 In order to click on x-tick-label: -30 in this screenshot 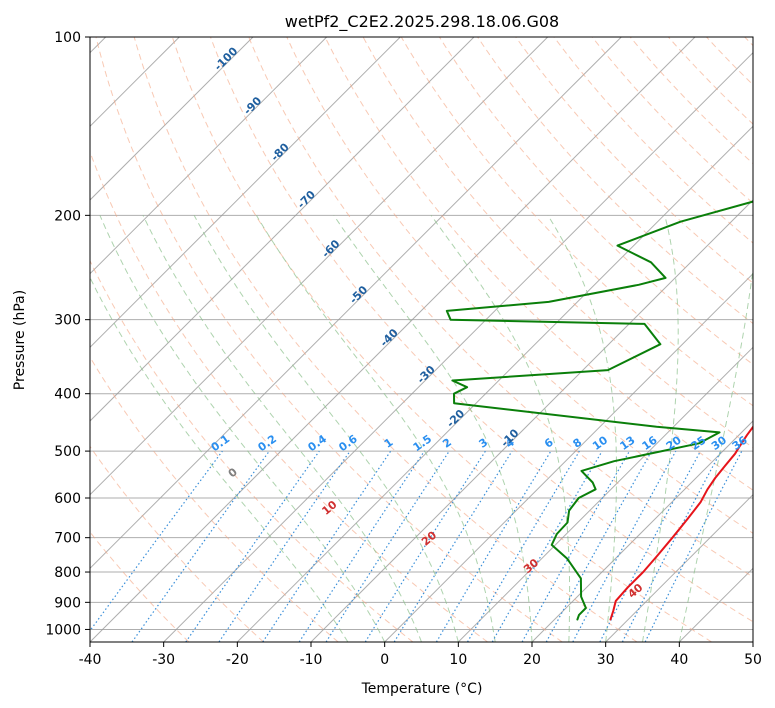, I will do `click(163, 660)`.